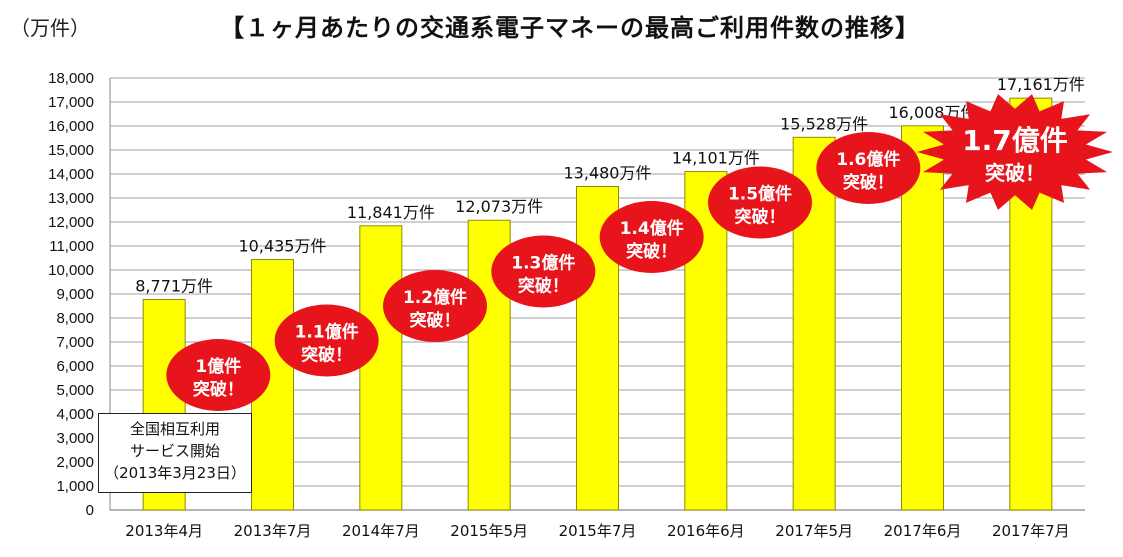  What do you see at coordinates (75, 438) in the screenshot?
I see `y-tick-label: 3,000` at bounding box center [75, 438].